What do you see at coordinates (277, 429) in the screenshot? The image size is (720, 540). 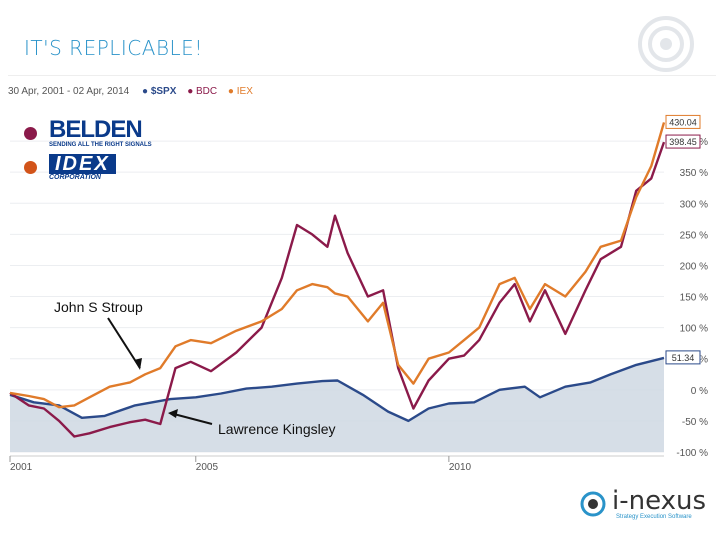 I see `annotation-kingsley: Lawrence Kingsley` at bounding box center [277, 429].